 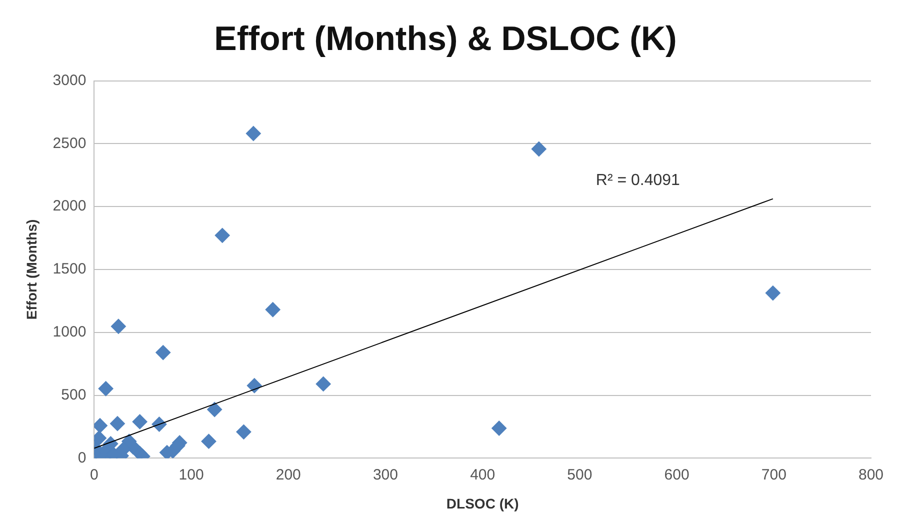 I want to click on x-tick-label: 500, so click(x=579, y=475).